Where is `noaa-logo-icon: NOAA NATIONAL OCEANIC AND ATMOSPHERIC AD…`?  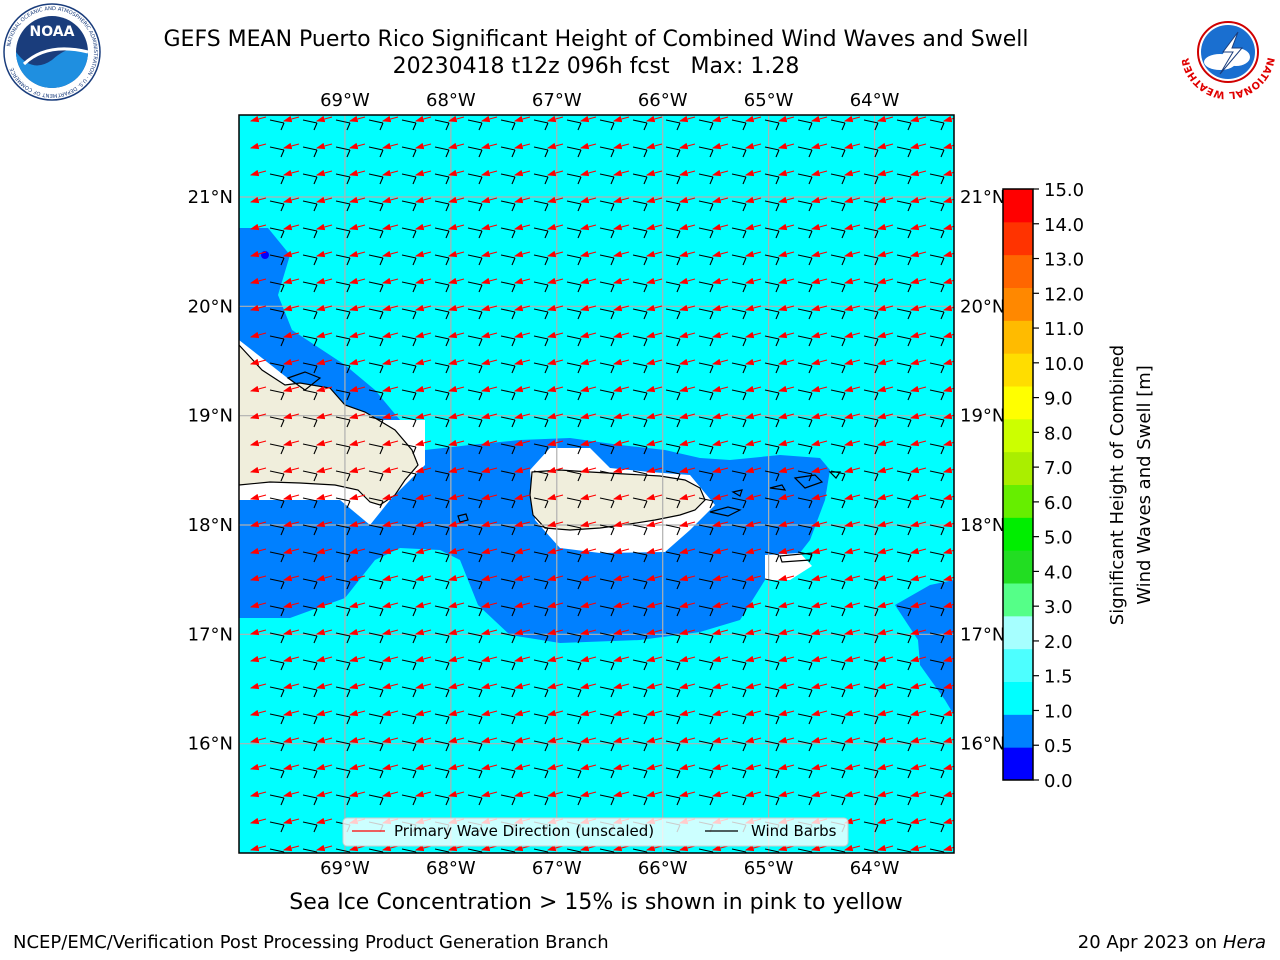 noaa-logo-icon: NOAA NATIONAL OCEANIC AND ATMOSPHERIC AD… is located at coordinates (52, 52).